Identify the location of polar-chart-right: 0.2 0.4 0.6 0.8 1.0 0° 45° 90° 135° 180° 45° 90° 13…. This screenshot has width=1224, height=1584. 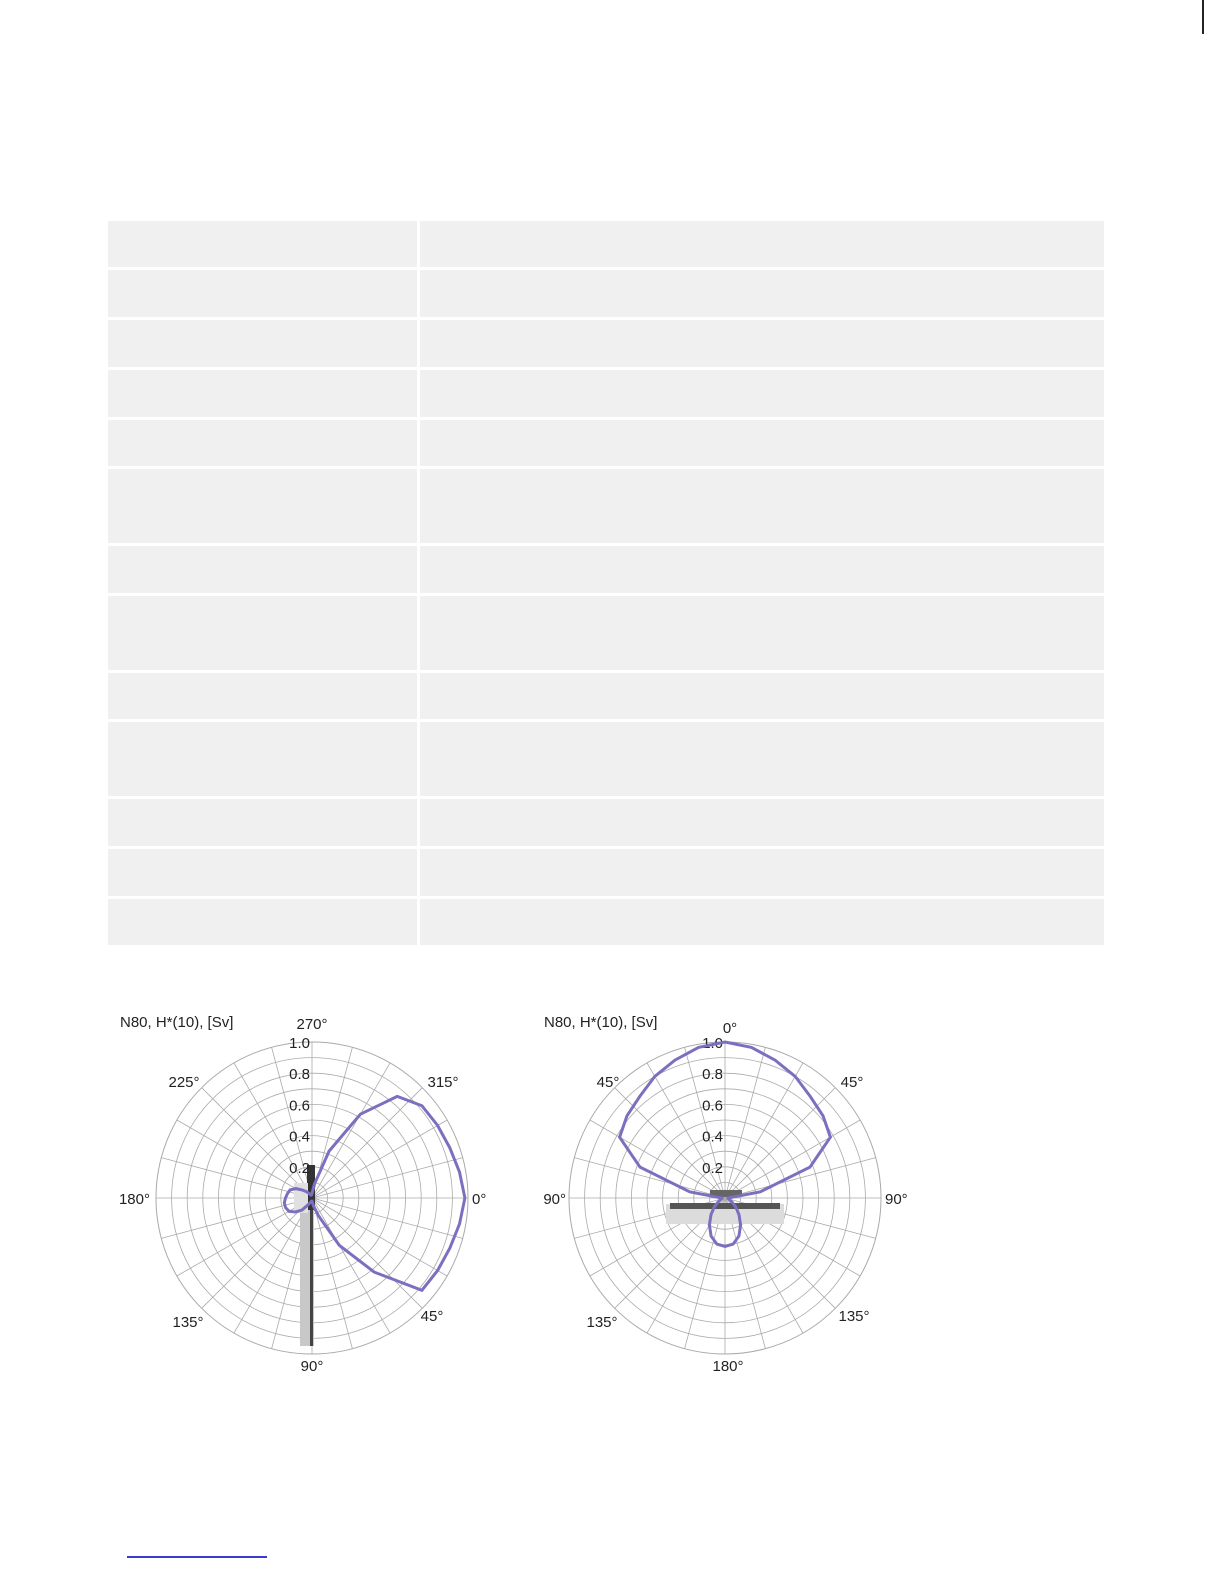
(738, 1195).